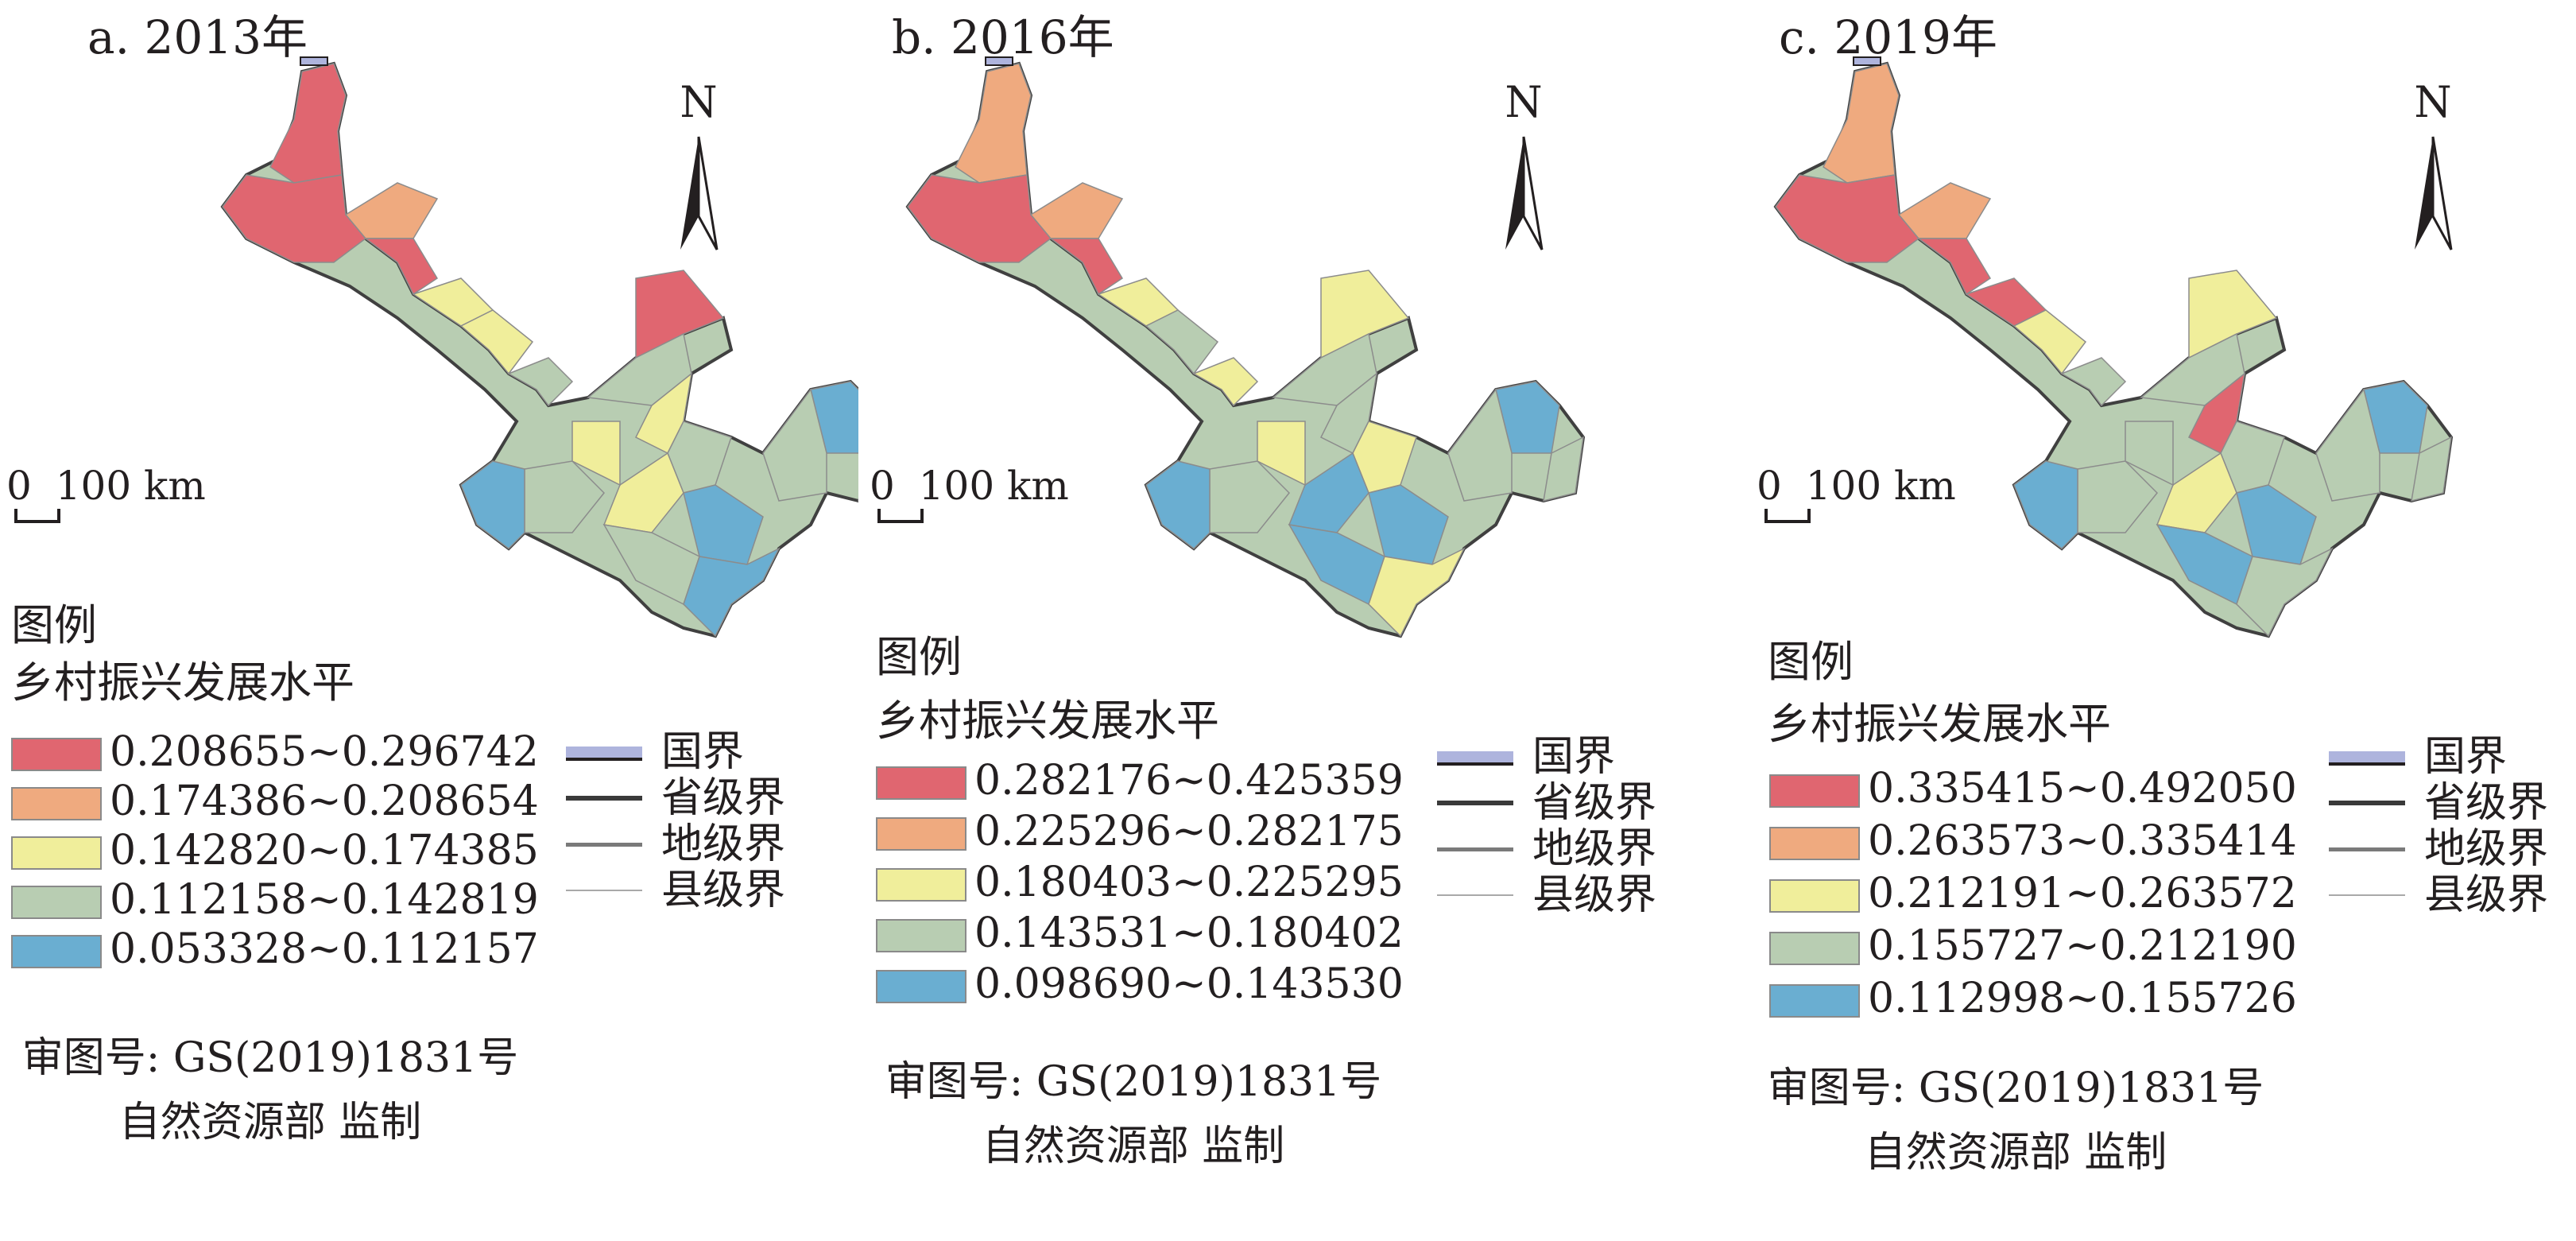 This screenshot has width=2576, height=1241. Describe the element at coordinates (2082, 946) in the screenshot. I see `legend-class-label: 0.155727~0.212190` at that location.